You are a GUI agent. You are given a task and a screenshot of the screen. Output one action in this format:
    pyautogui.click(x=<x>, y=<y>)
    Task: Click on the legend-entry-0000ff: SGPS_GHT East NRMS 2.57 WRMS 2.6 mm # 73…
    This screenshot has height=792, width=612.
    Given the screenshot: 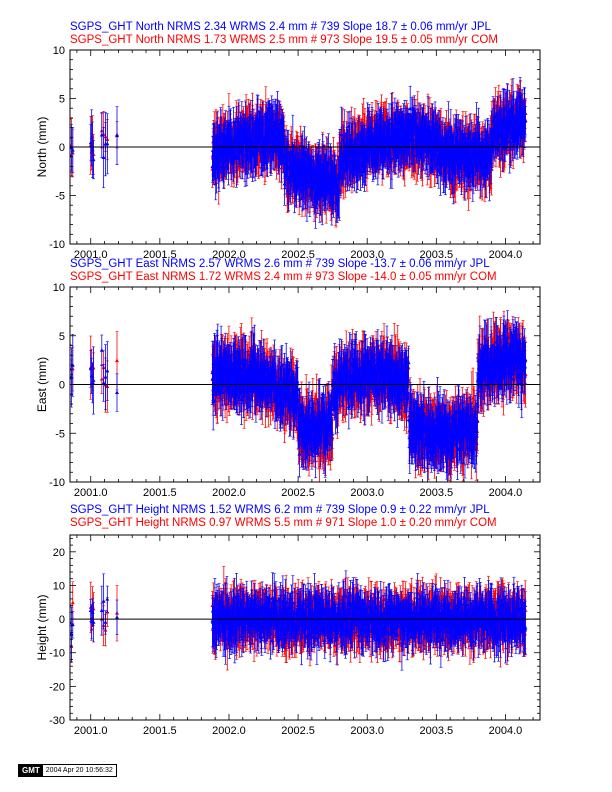 What is the action you would take?
    pyautogui.click(x=280, y=264)
    